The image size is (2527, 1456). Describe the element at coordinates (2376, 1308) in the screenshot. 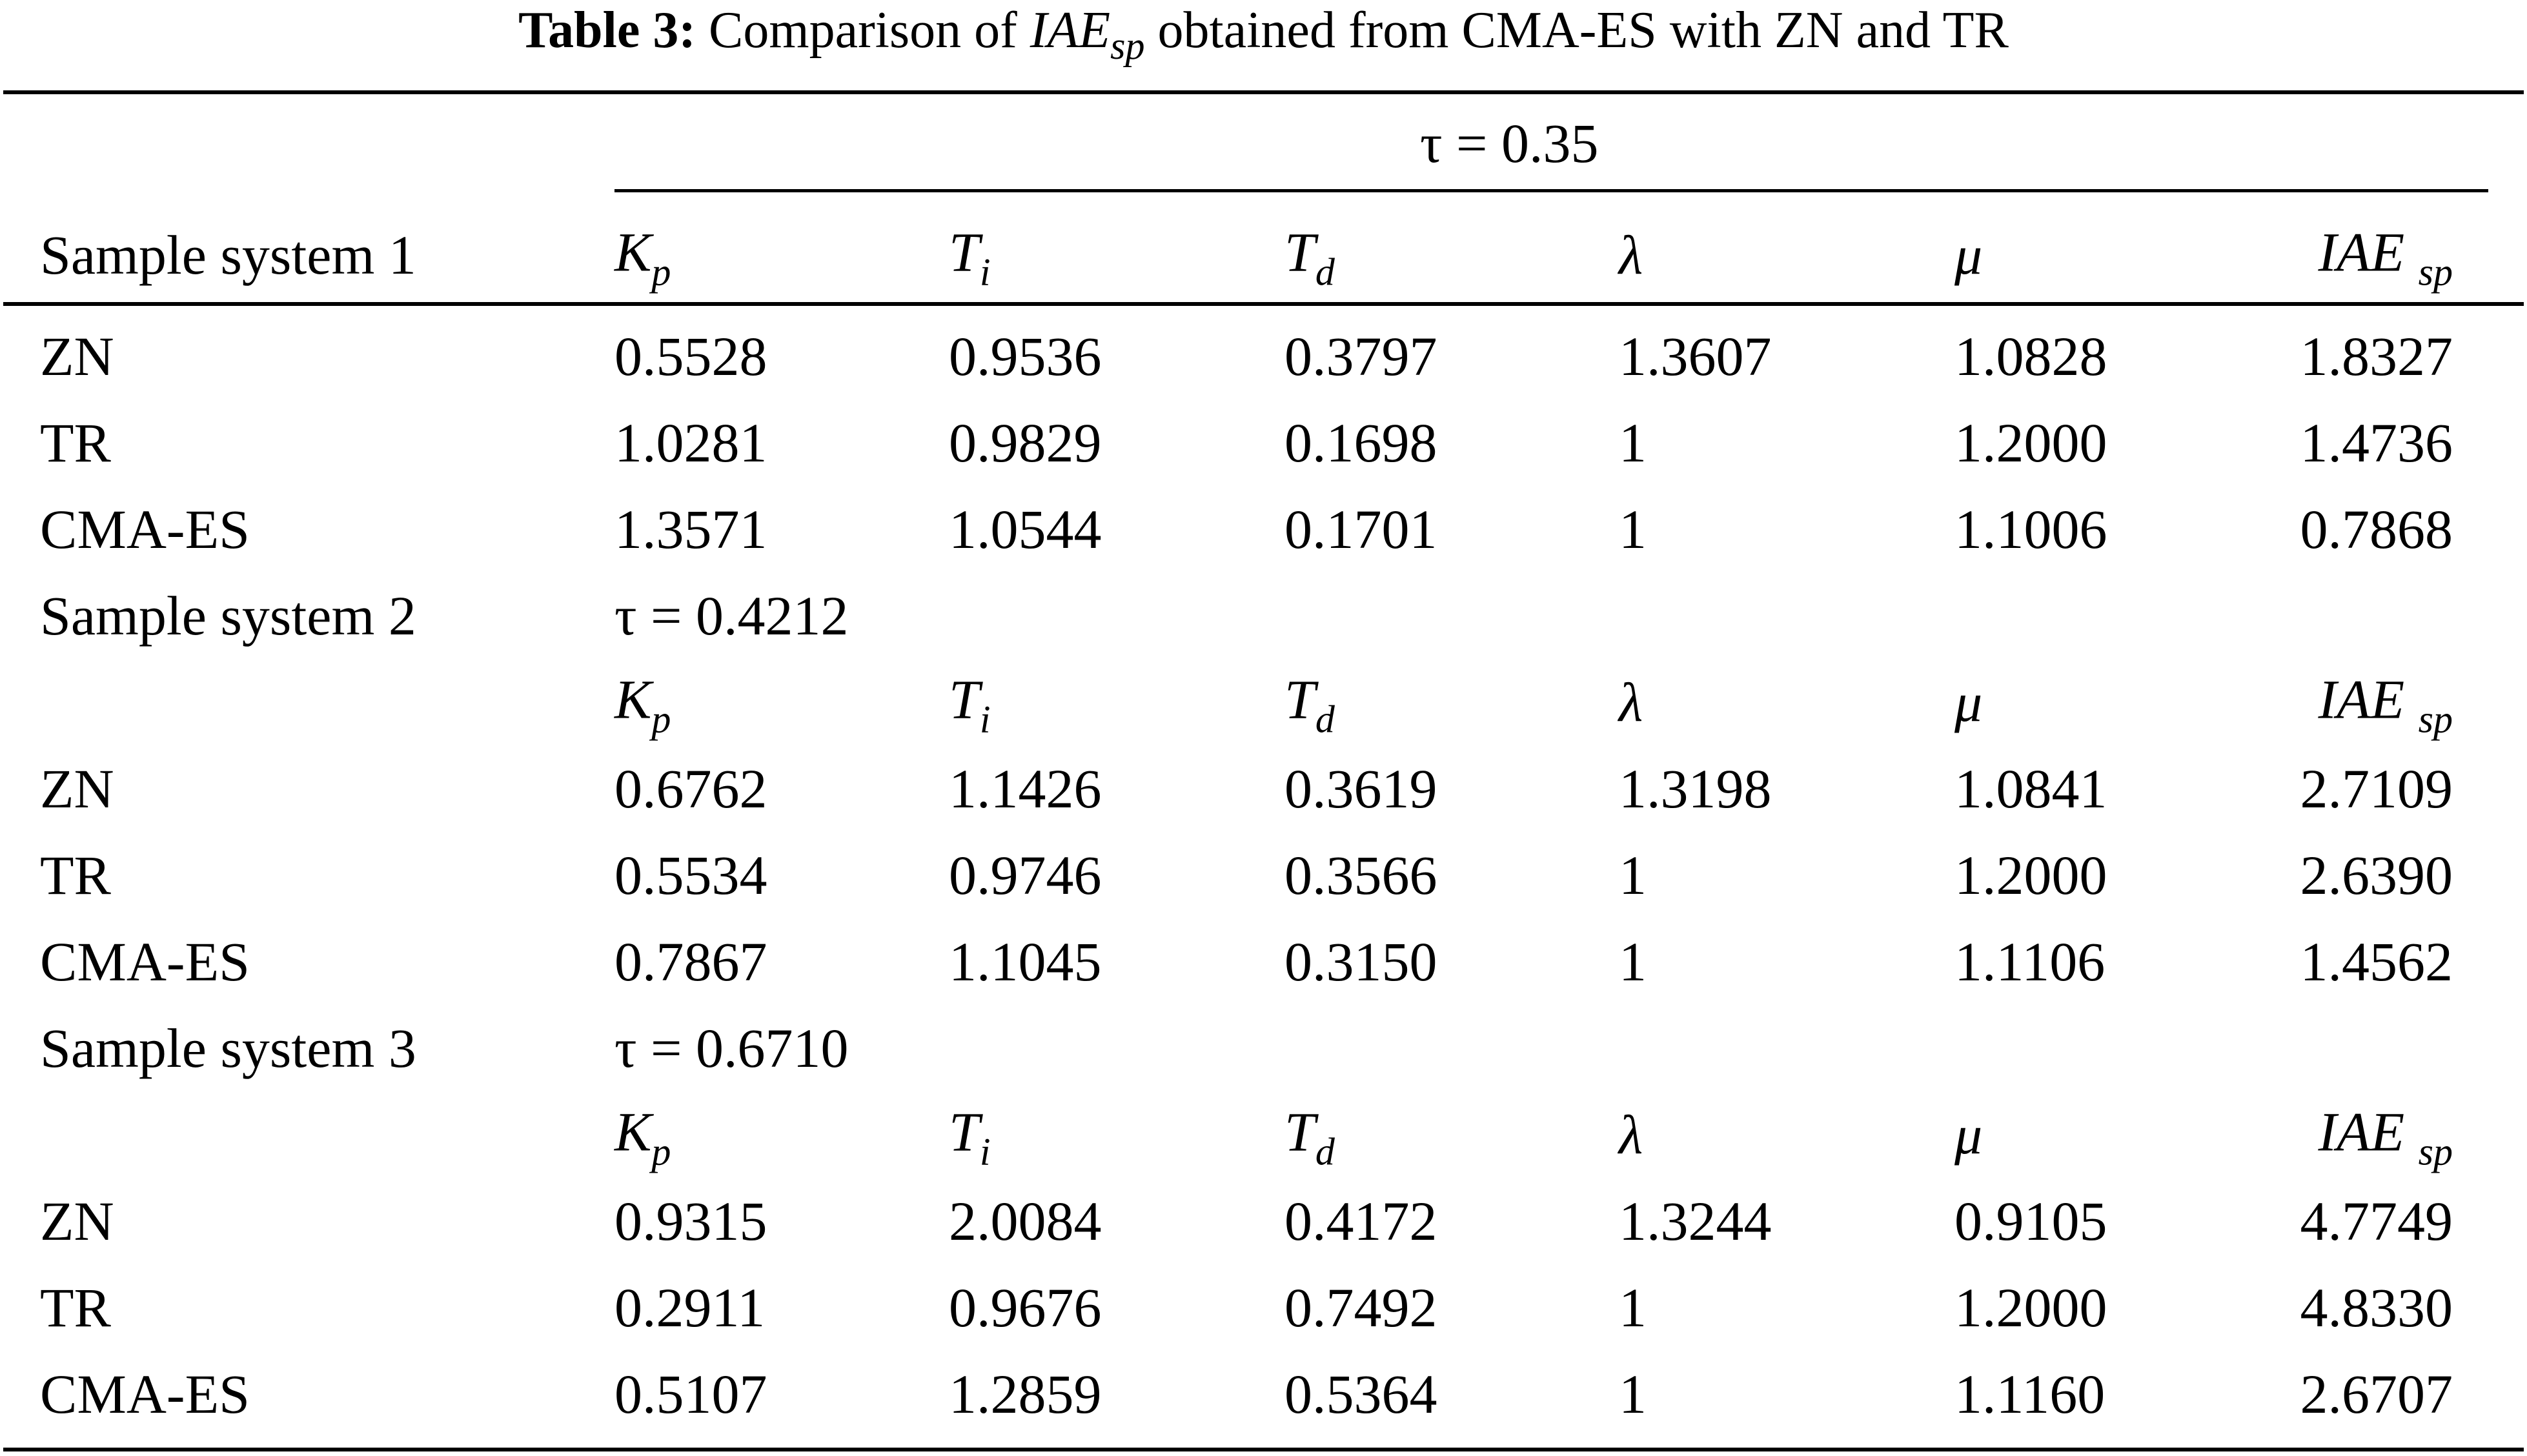

I see `table-cell: 4.8330` at that location.